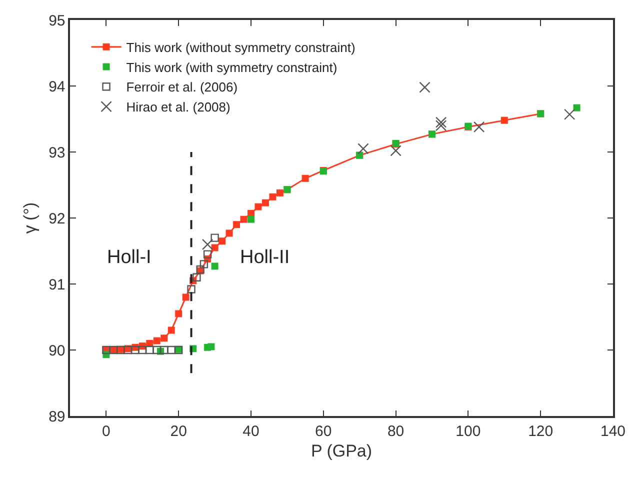 The height and width of the screenshot is (478, 638). What do you see at coordinates (613, 431) in the screenshot?
I see `x-tick-label: 140` at bounding box center [613, 431].